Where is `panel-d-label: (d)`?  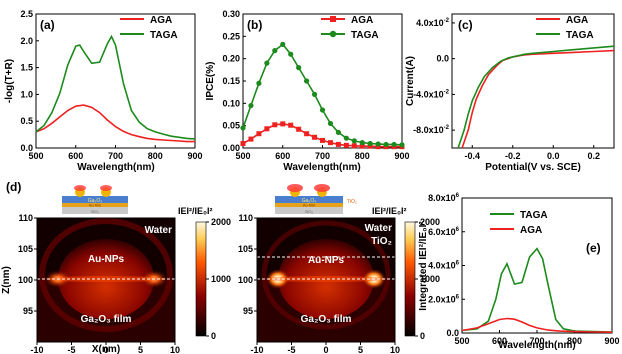 panel-d-label: (d) is located at coordinates (13, 187).